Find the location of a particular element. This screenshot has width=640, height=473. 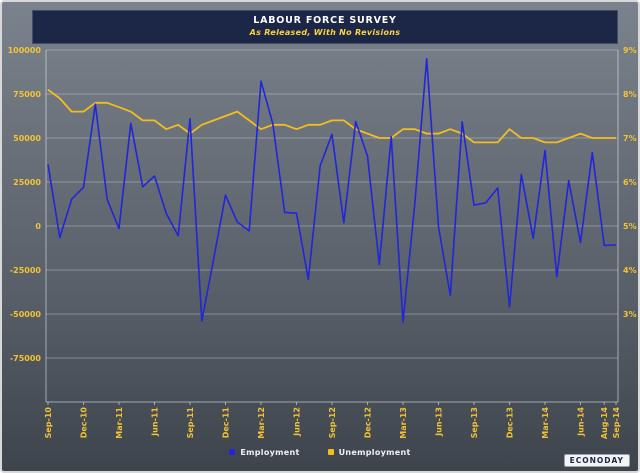

svg-text: 6% is located at coordinates (630, 182).